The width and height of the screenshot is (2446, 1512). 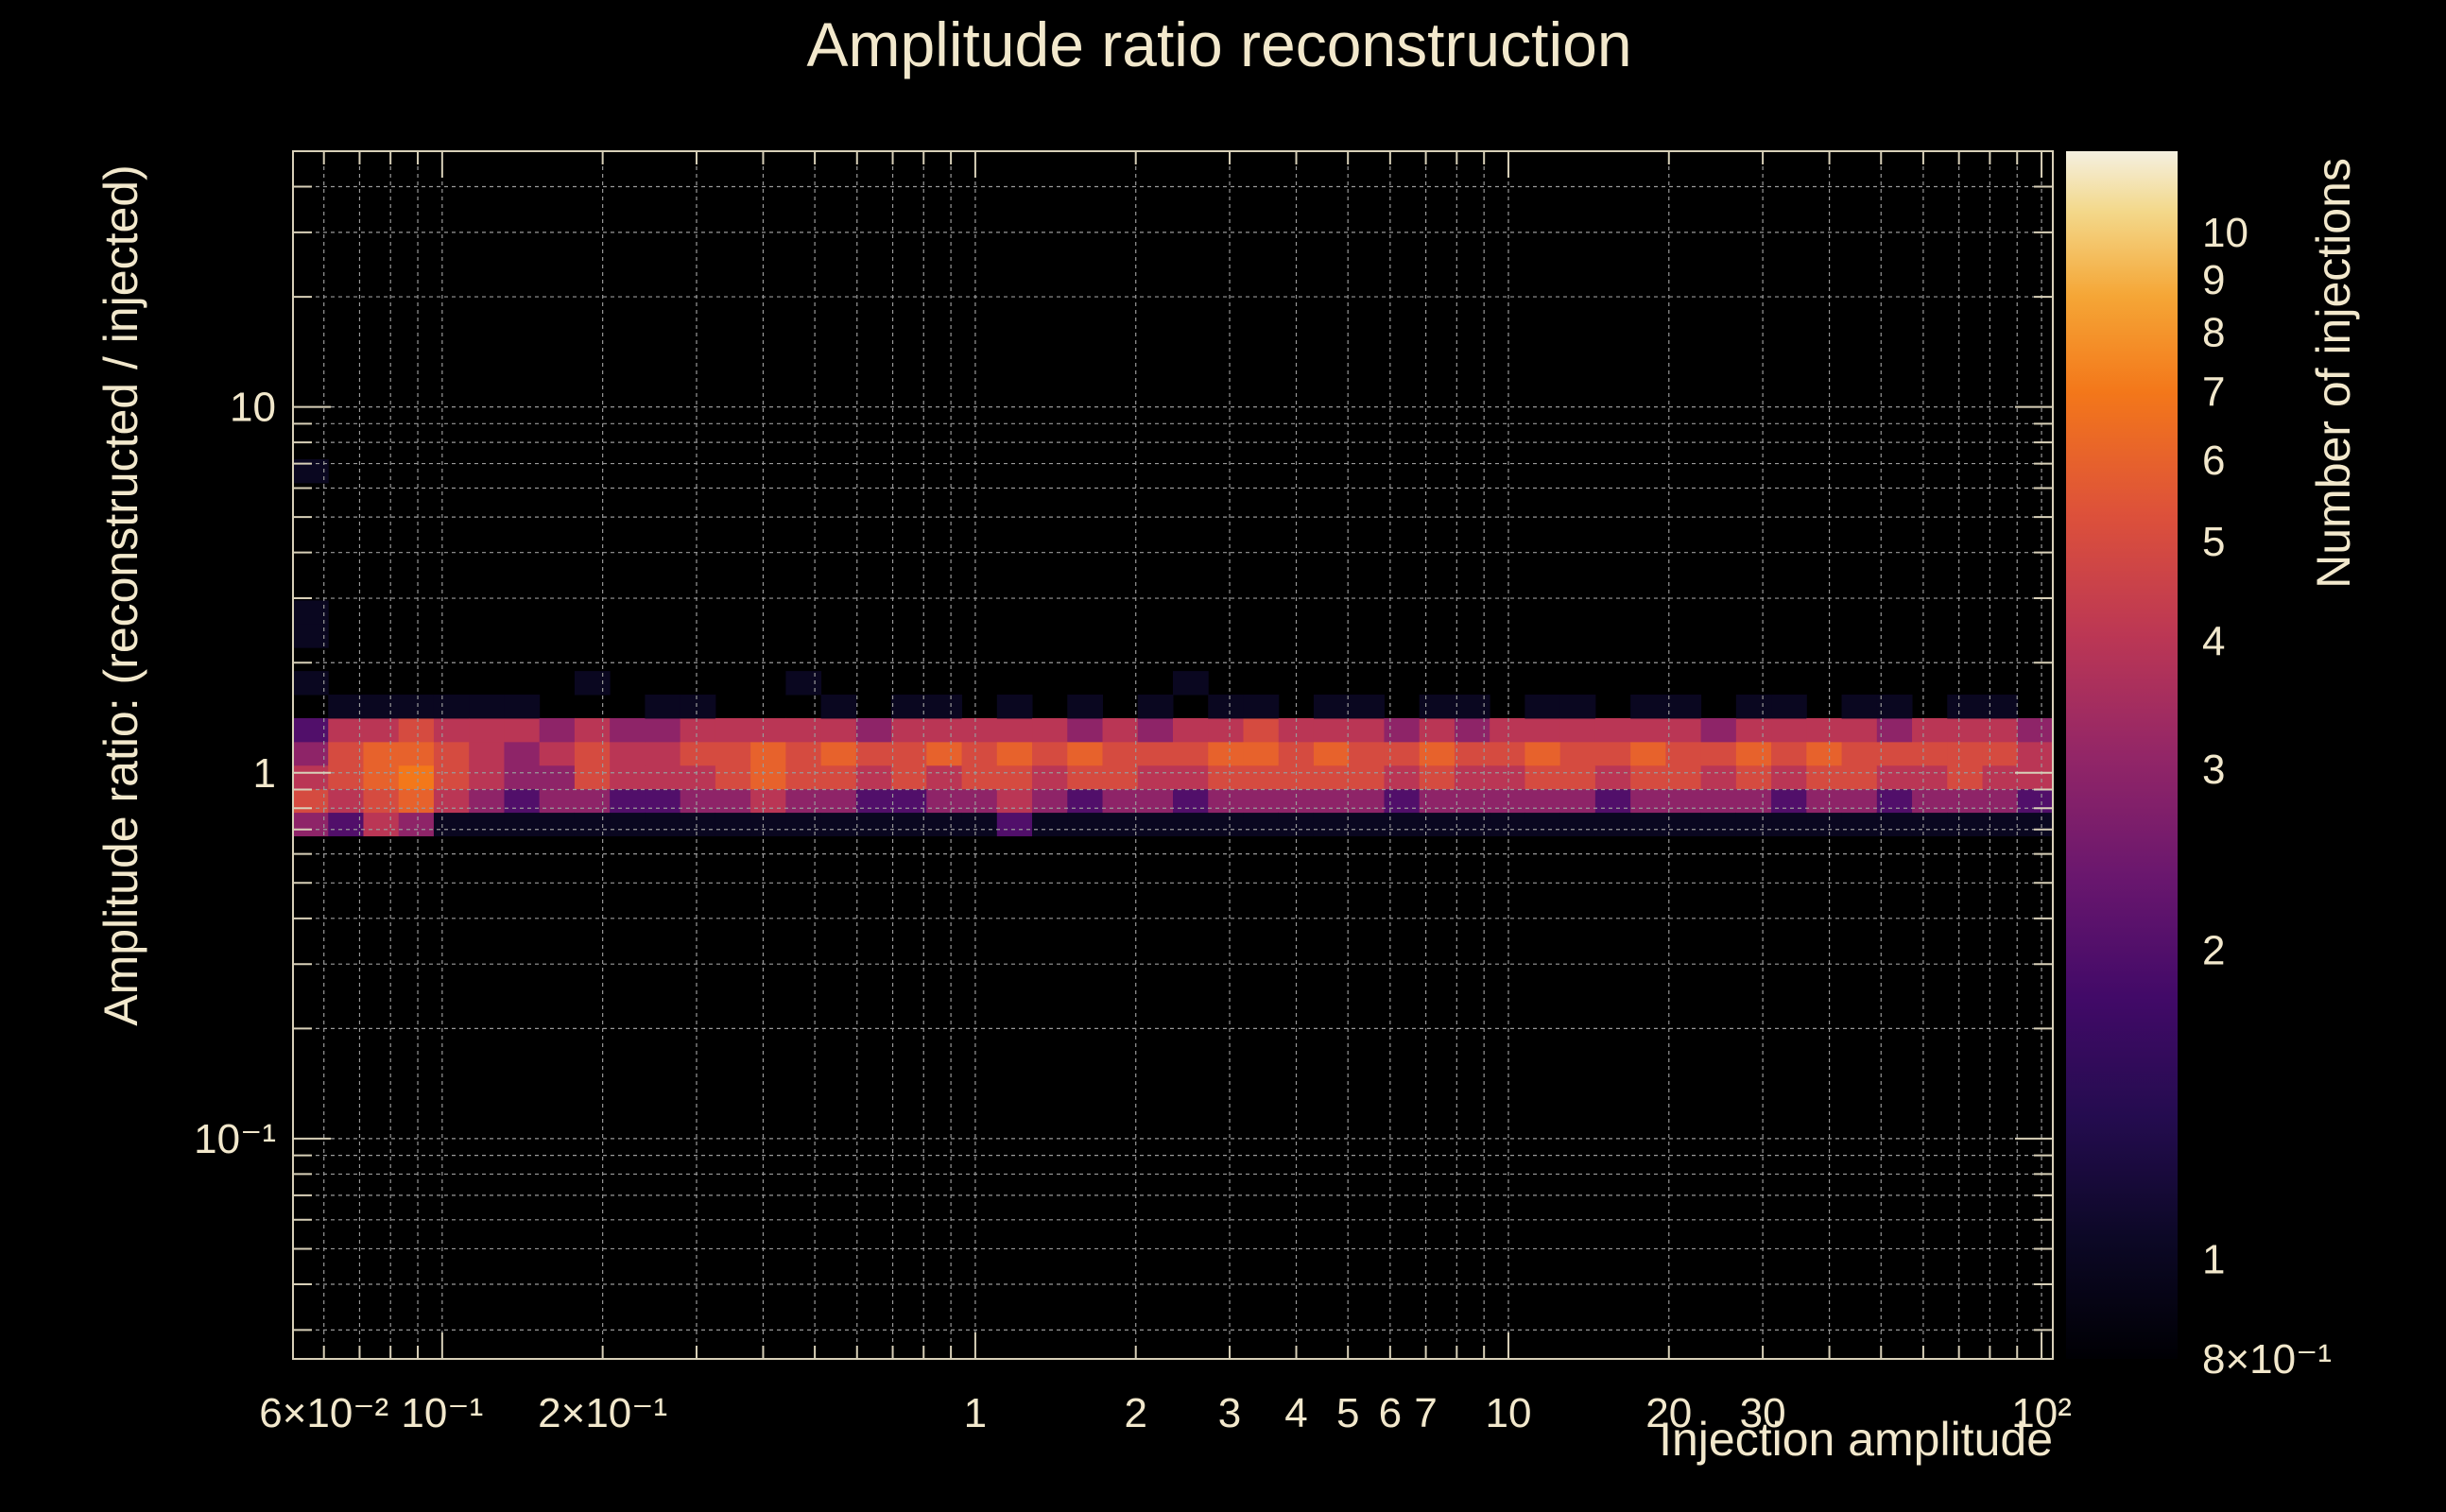 I want to click on colorbar-tick-label: 9, so click(x=2213, y=280).